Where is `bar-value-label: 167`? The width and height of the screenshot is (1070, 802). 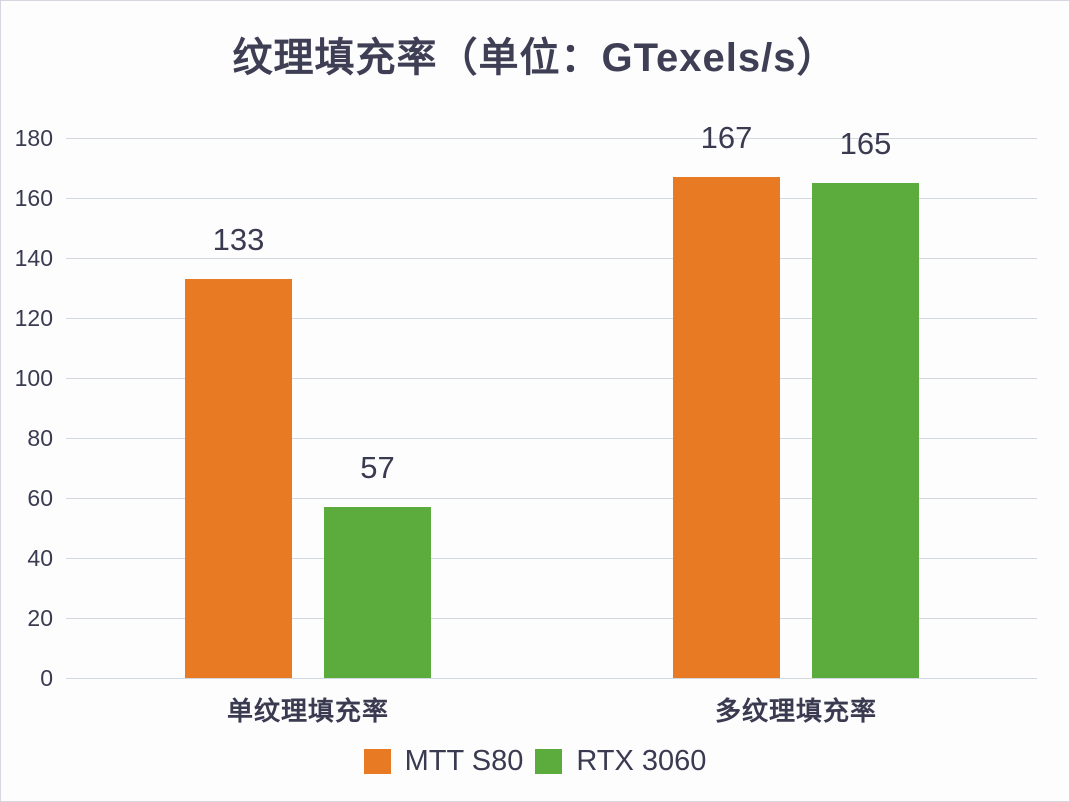 bar-value-label: 167 is located at coordinates (726, 137).